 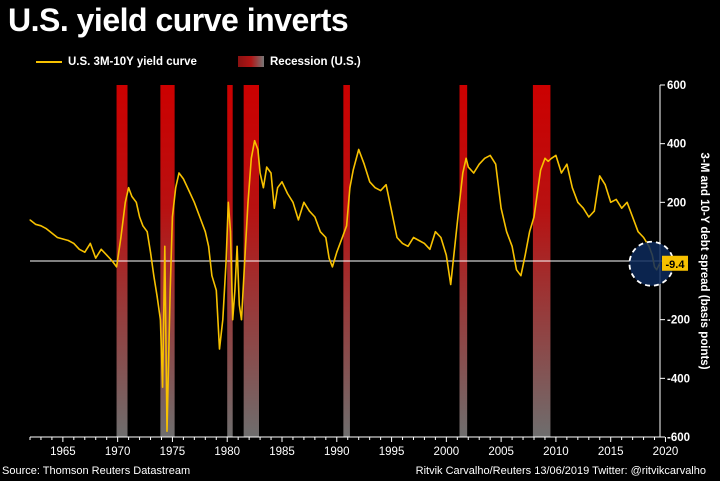 What do you see at coordinates (392, 452) in the screenshot?
I see `x-tick-label: 1995` at bounding box center [392, 452].